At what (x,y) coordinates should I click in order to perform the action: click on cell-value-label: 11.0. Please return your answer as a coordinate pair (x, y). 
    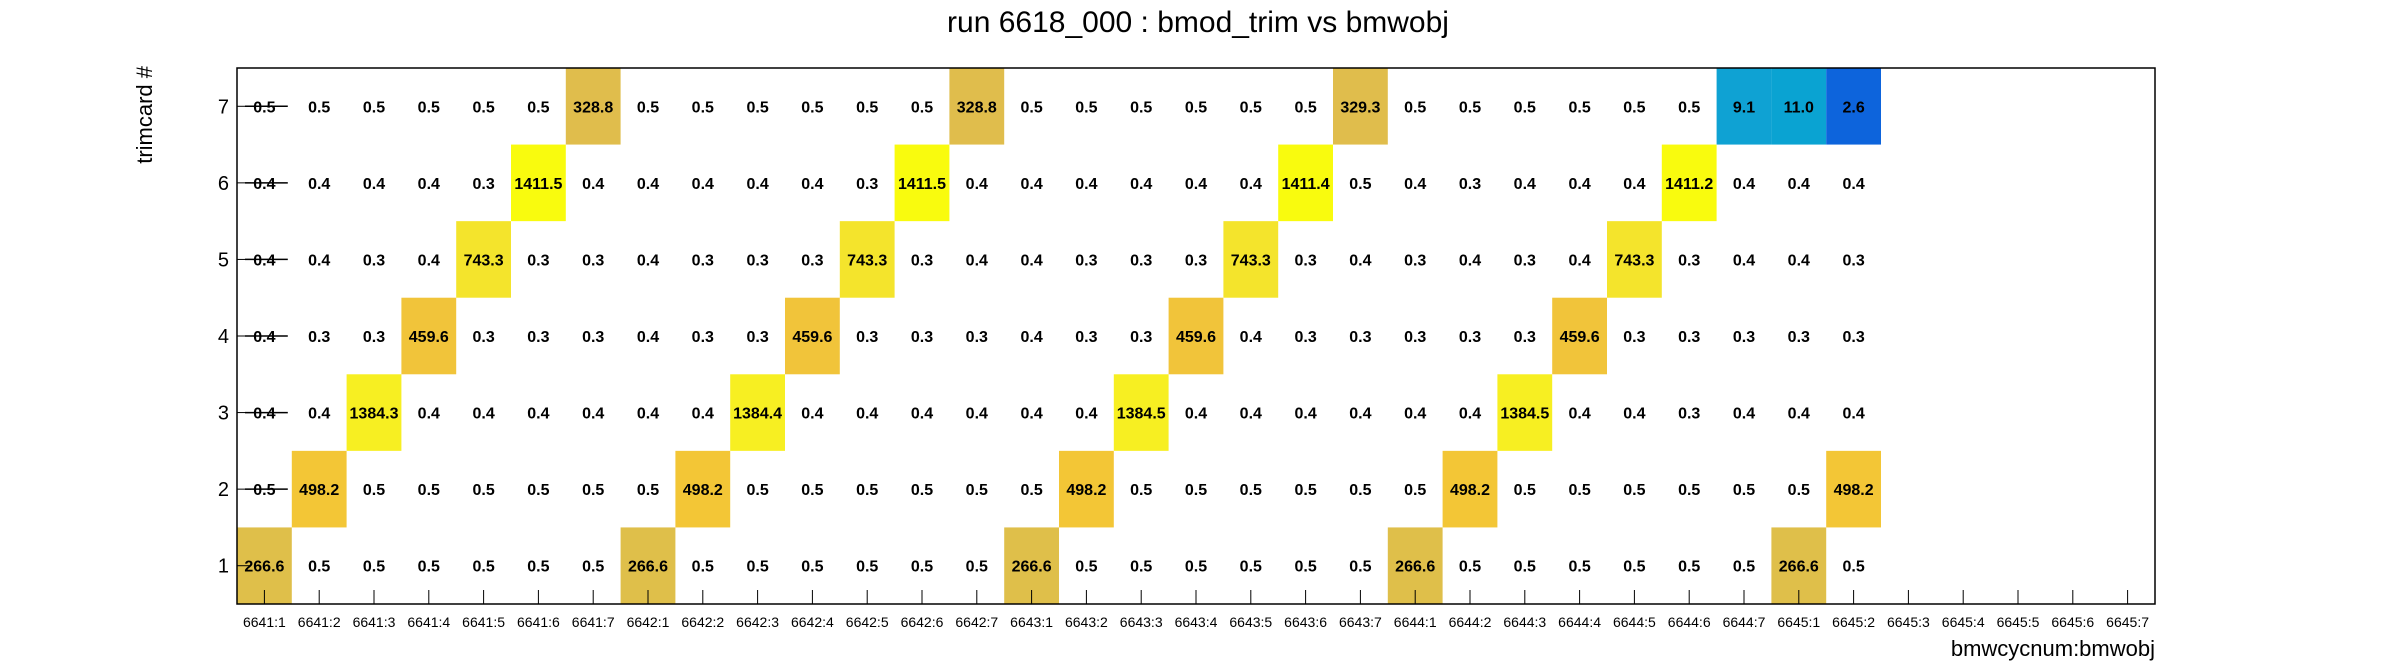
    Looking at the image, I should click on (1799, 107).